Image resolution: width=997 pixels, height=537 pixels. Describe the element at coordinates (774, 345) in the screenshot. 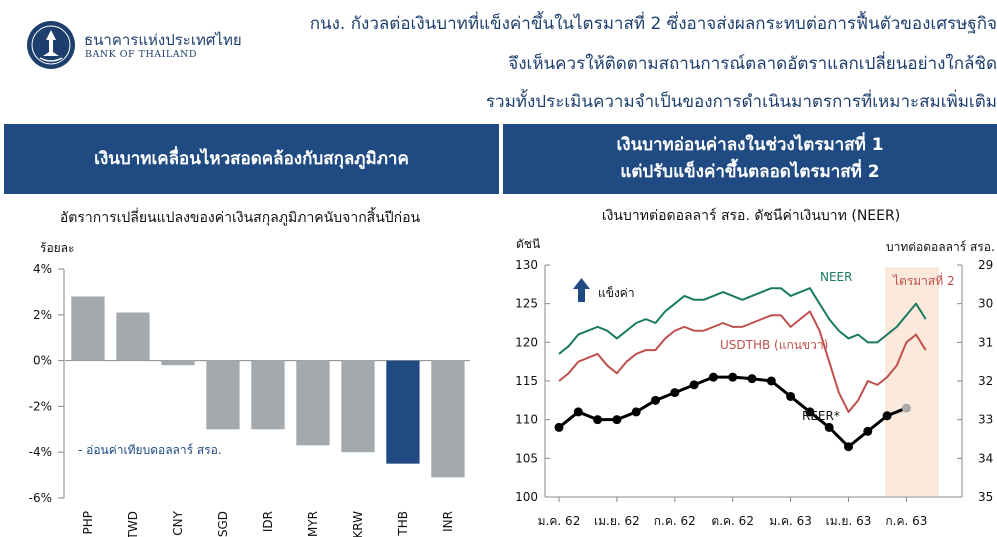

I see `usdthb-label: USDTHB (แกนขวา)` at that location.